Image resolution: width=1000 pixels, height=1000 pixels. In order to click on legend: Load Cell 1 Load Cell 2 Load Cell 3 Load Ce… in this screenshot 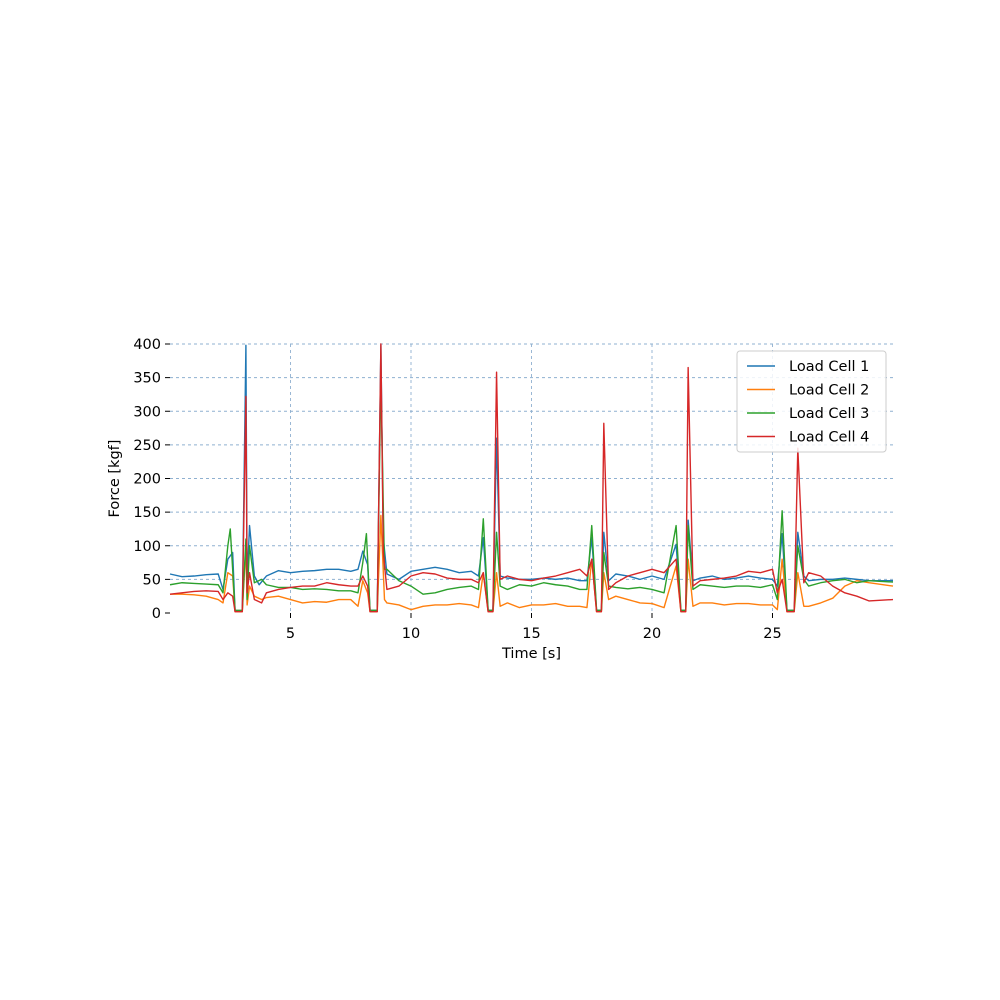, I will do `click(811, 401)`.